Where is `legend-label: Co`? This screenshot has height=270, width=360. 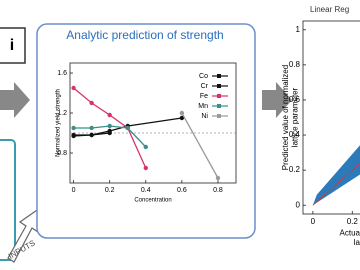 legend-label: Co is located at coordinates (203, 76).